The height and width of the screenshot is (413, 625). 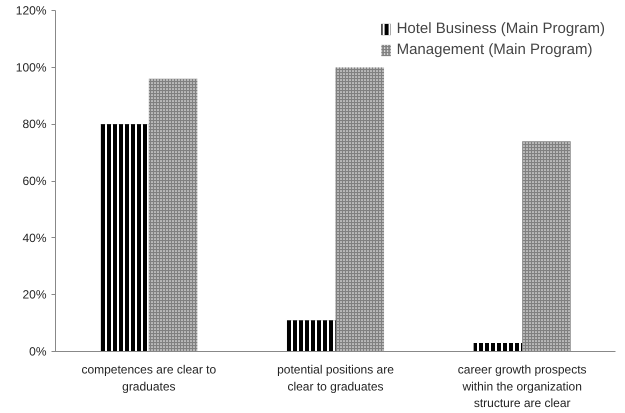 What do you see at coordinates (34, 124) in the screenshot?
I see `y-tick-label: 80%` at bounding box center [34, 124].